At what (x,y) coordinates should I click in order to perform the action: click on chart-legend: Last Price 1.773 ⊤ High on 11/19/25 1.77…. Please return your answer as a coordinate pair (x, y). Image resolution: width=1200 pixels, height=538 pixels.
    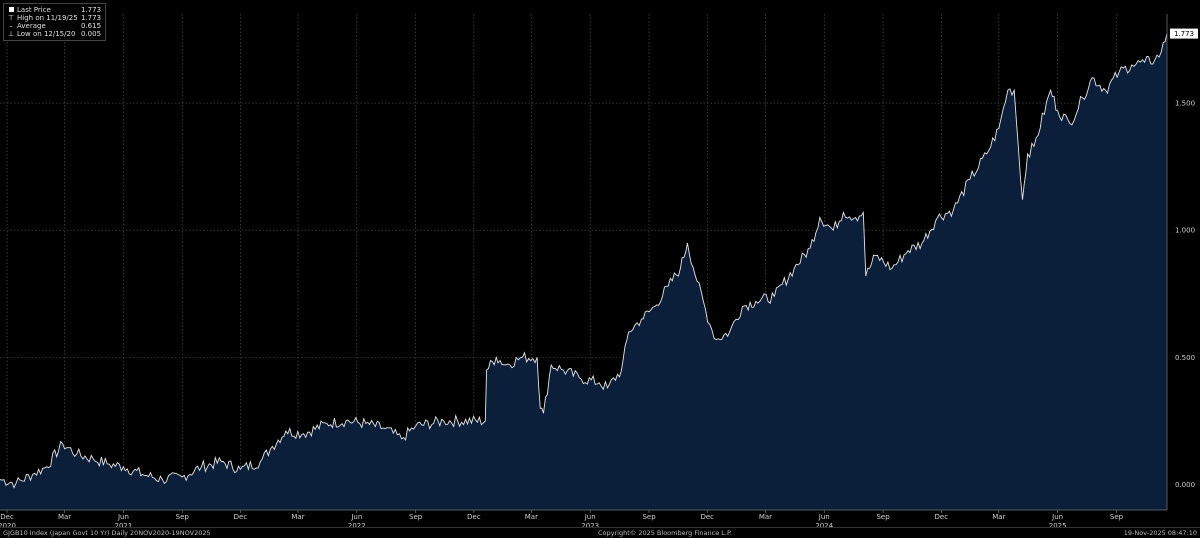
    Looking at the image, I should click on (55, 22).